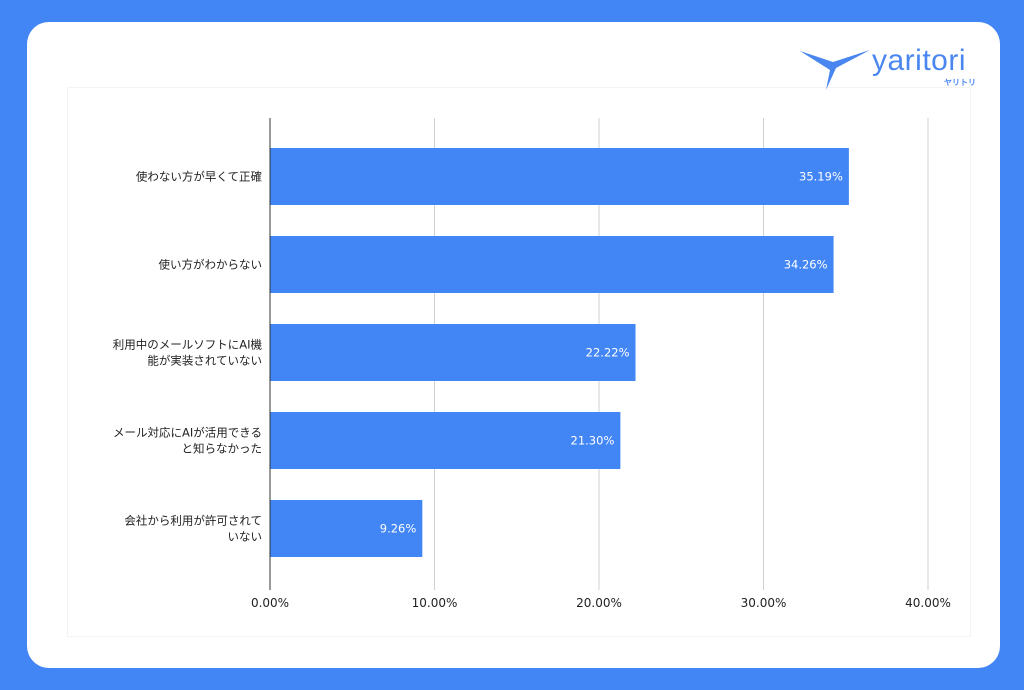 The image size is (1024, 690). What do you see at coordinates (919, 60) in the screenshot?
I see `logo-text: yaritori` at bounding box center [919, 60].